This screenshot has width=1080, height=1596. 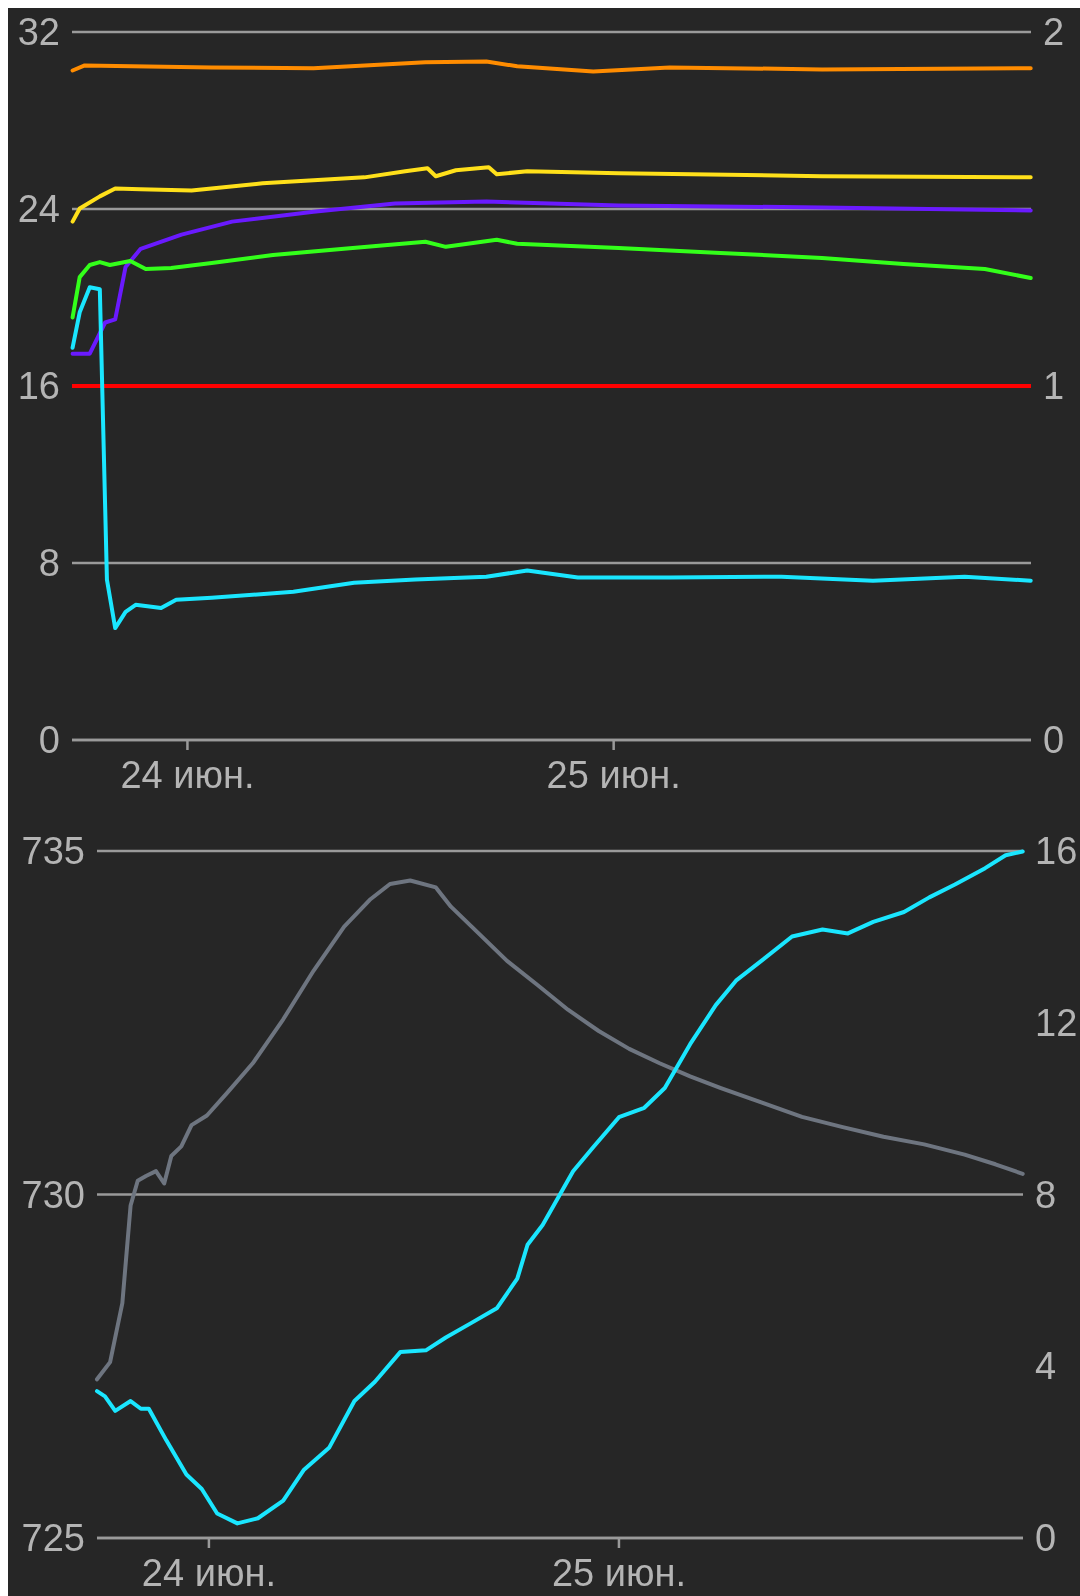 What do you see at coordinates (1056, 851) in the screenshot?
I see `y2-tick-label: 16` at bounding box center [1056, 851].